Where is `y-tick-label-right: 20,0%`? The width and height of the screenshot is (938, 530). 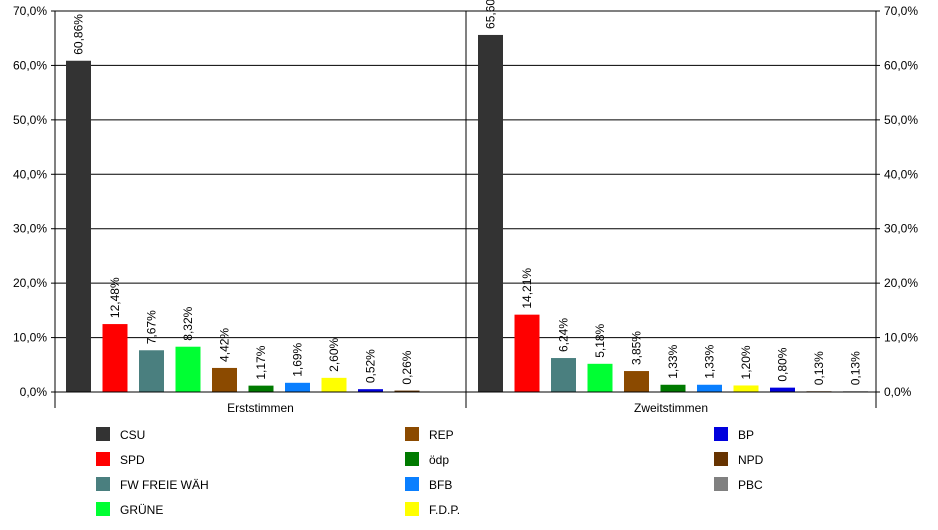 y-tick-label-right: 20,0% is located at coordinates (901, 283).